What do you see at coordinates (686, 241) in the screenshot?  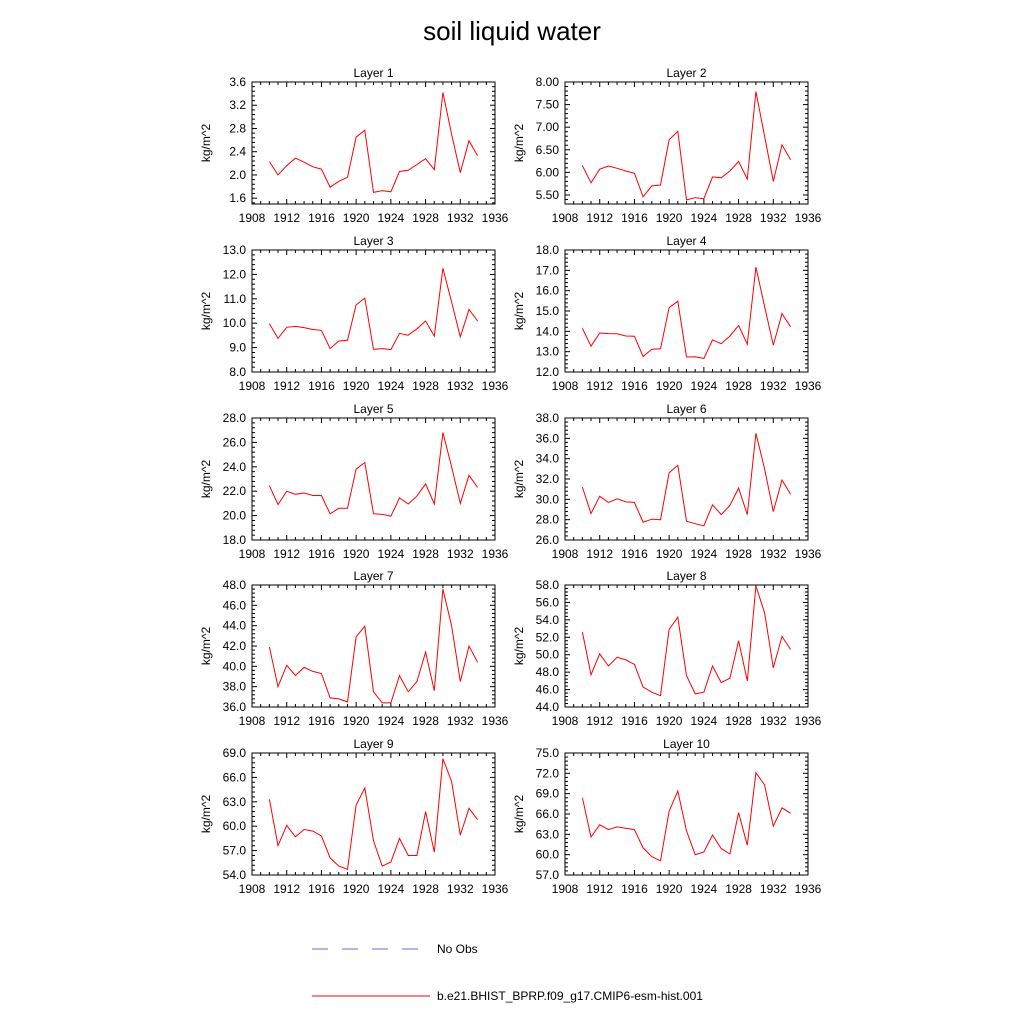 I see `panel-title: Layer 4` at bounding box center [686, 241].